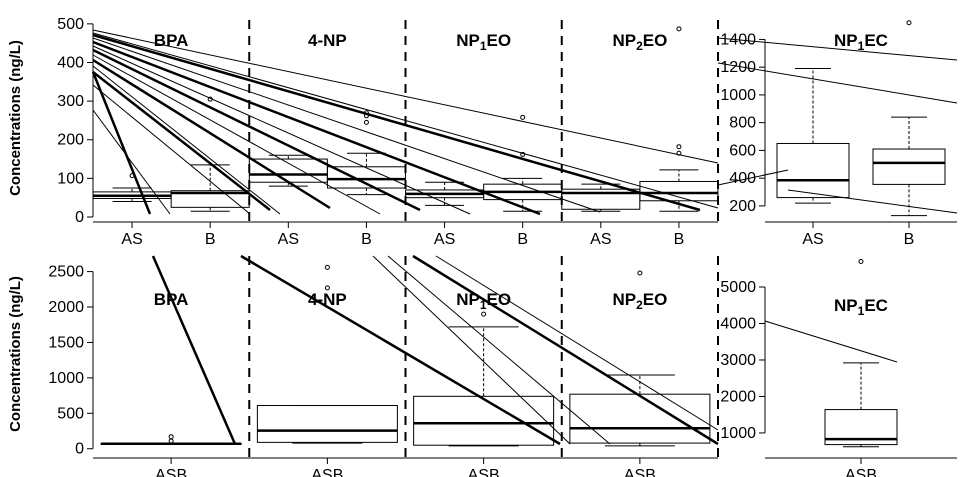  I want to click on chart-2: 200 400 600 800 1000 1200 1400 NP1EC AS B, so click(838, 134).